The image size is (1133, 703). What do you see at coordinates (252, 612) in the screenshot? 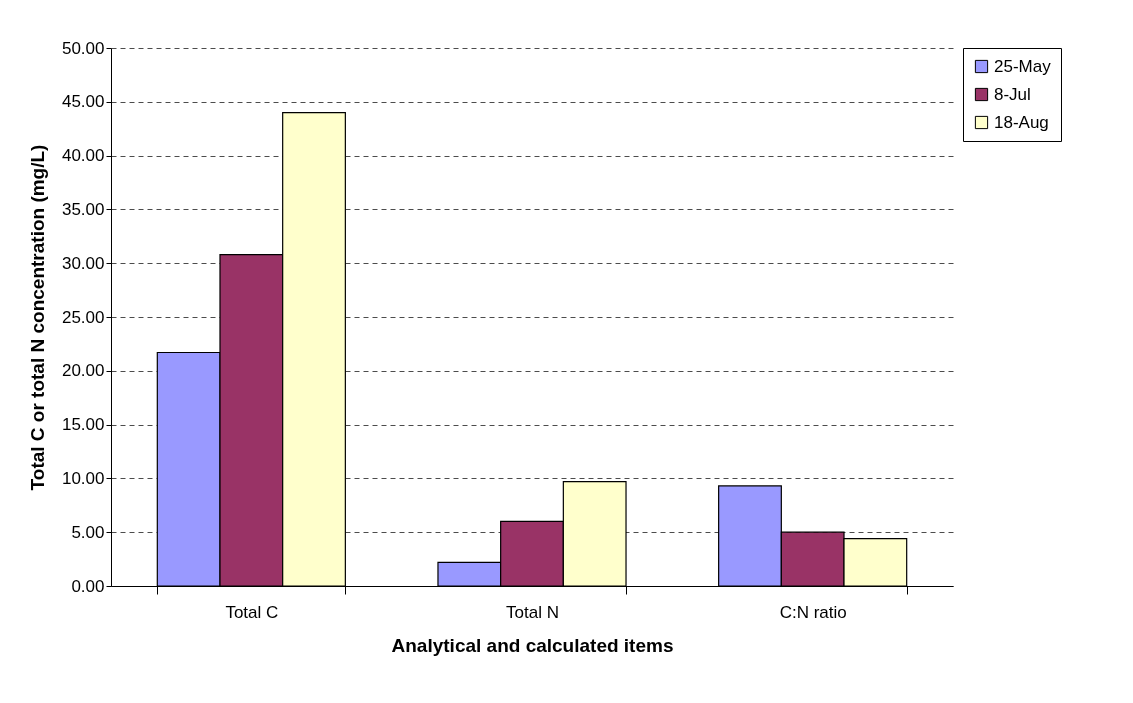
I see `x-tick-label: Total C` at bounding box center [252, 612].